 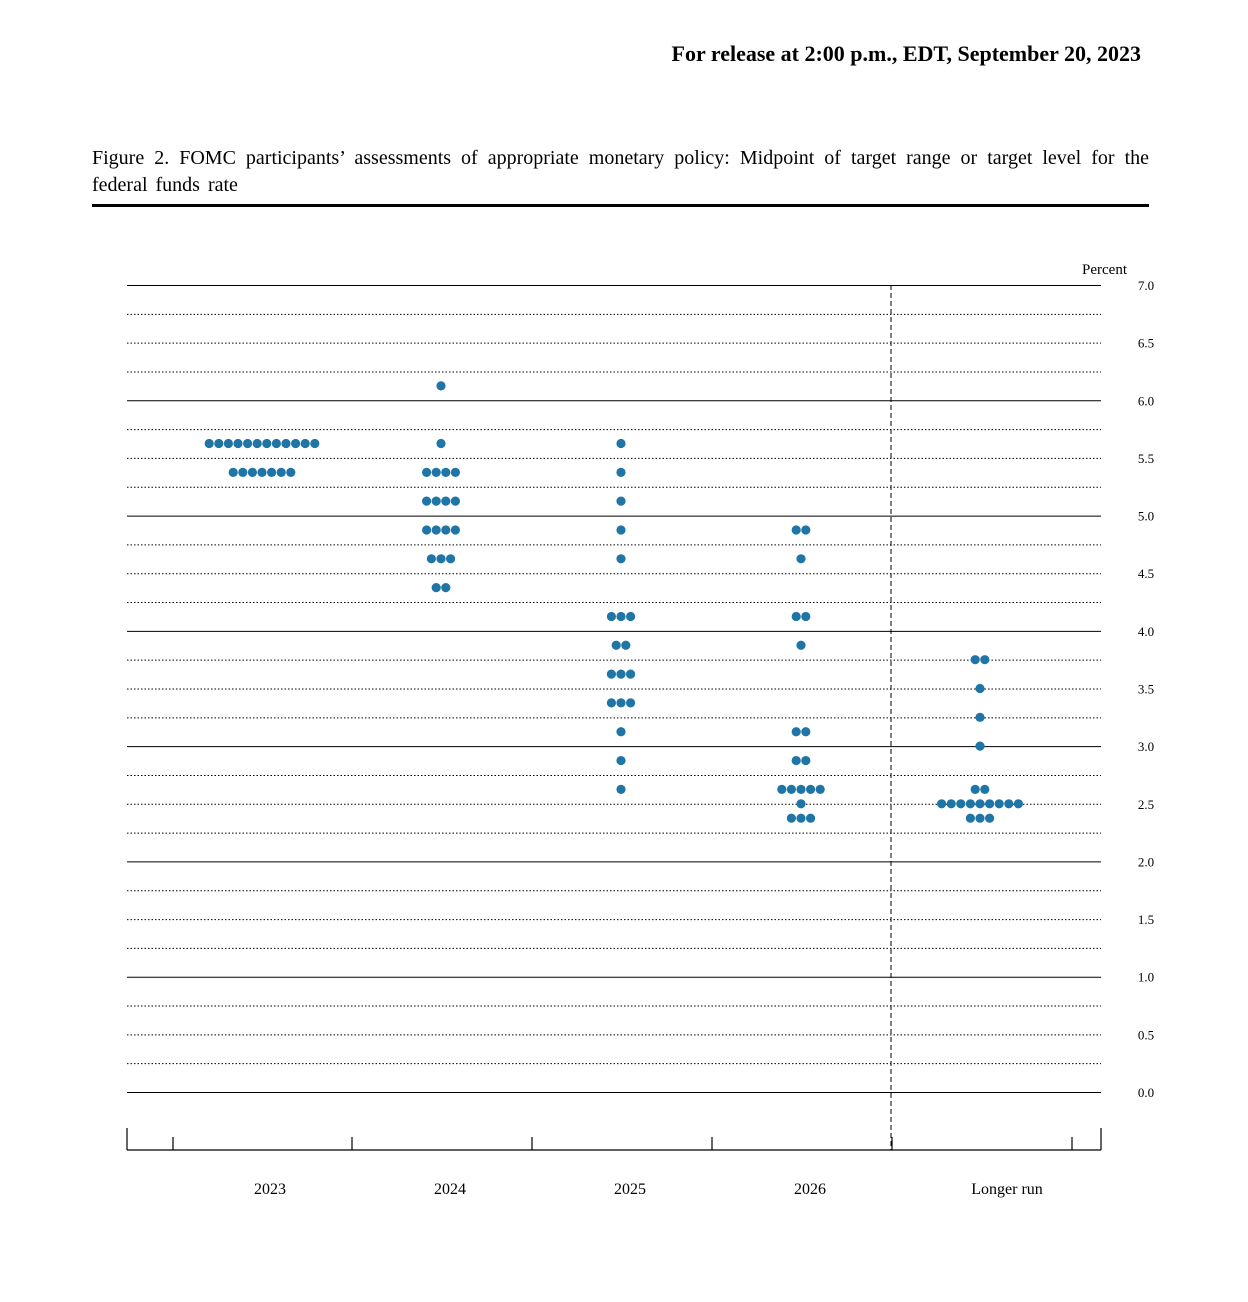 I want to click on y-tick-label: 7.0, so click(x=1146, y=285).